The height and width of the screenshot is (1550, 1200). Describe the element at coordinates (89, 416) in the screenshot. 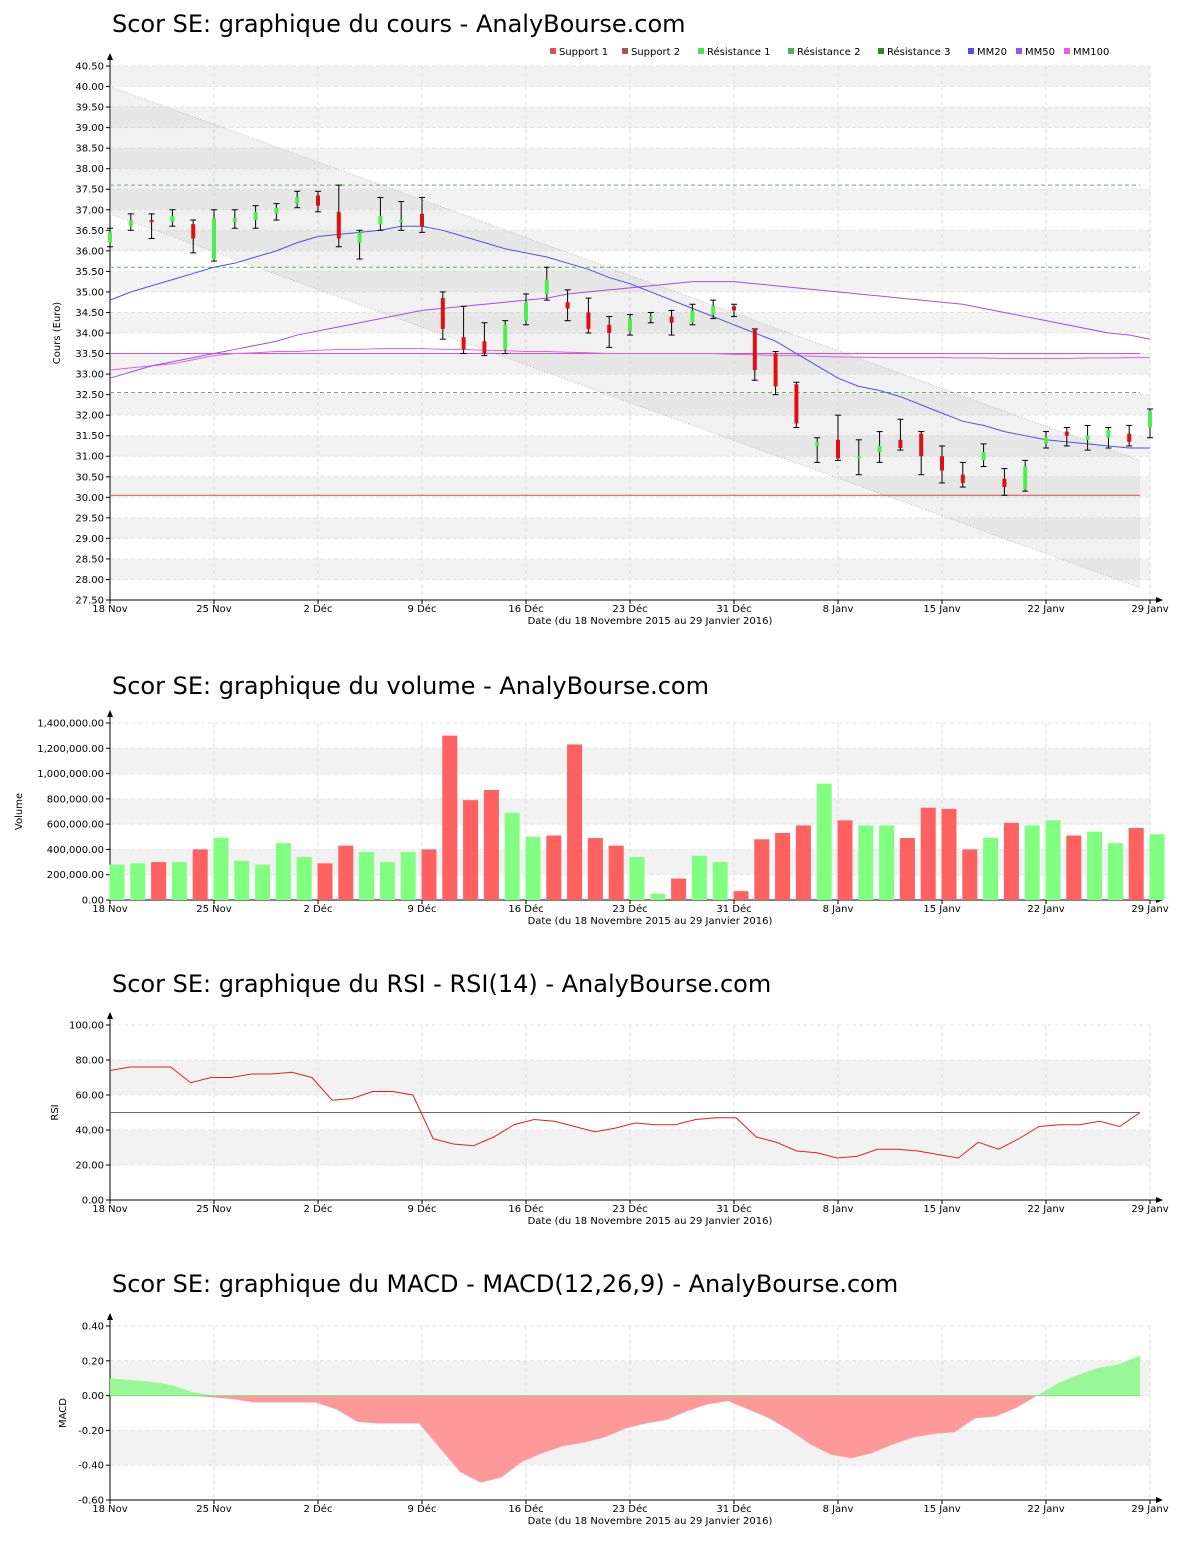

I see `price-ytick-label: 32.00` at that location.